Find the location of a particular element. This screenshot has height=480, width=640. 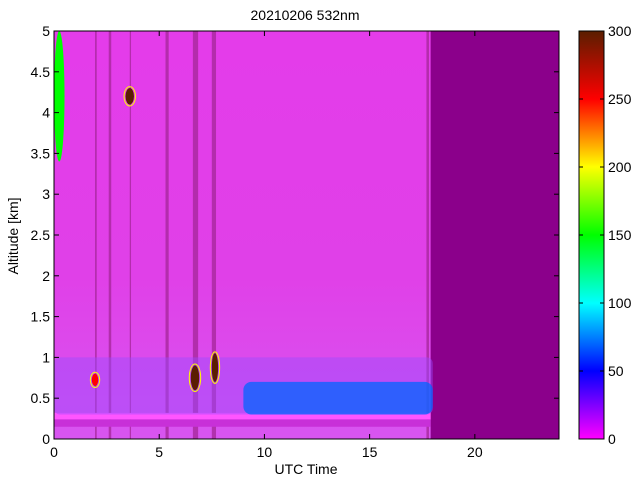

surface-shadow is located at coordinates (242, 423).